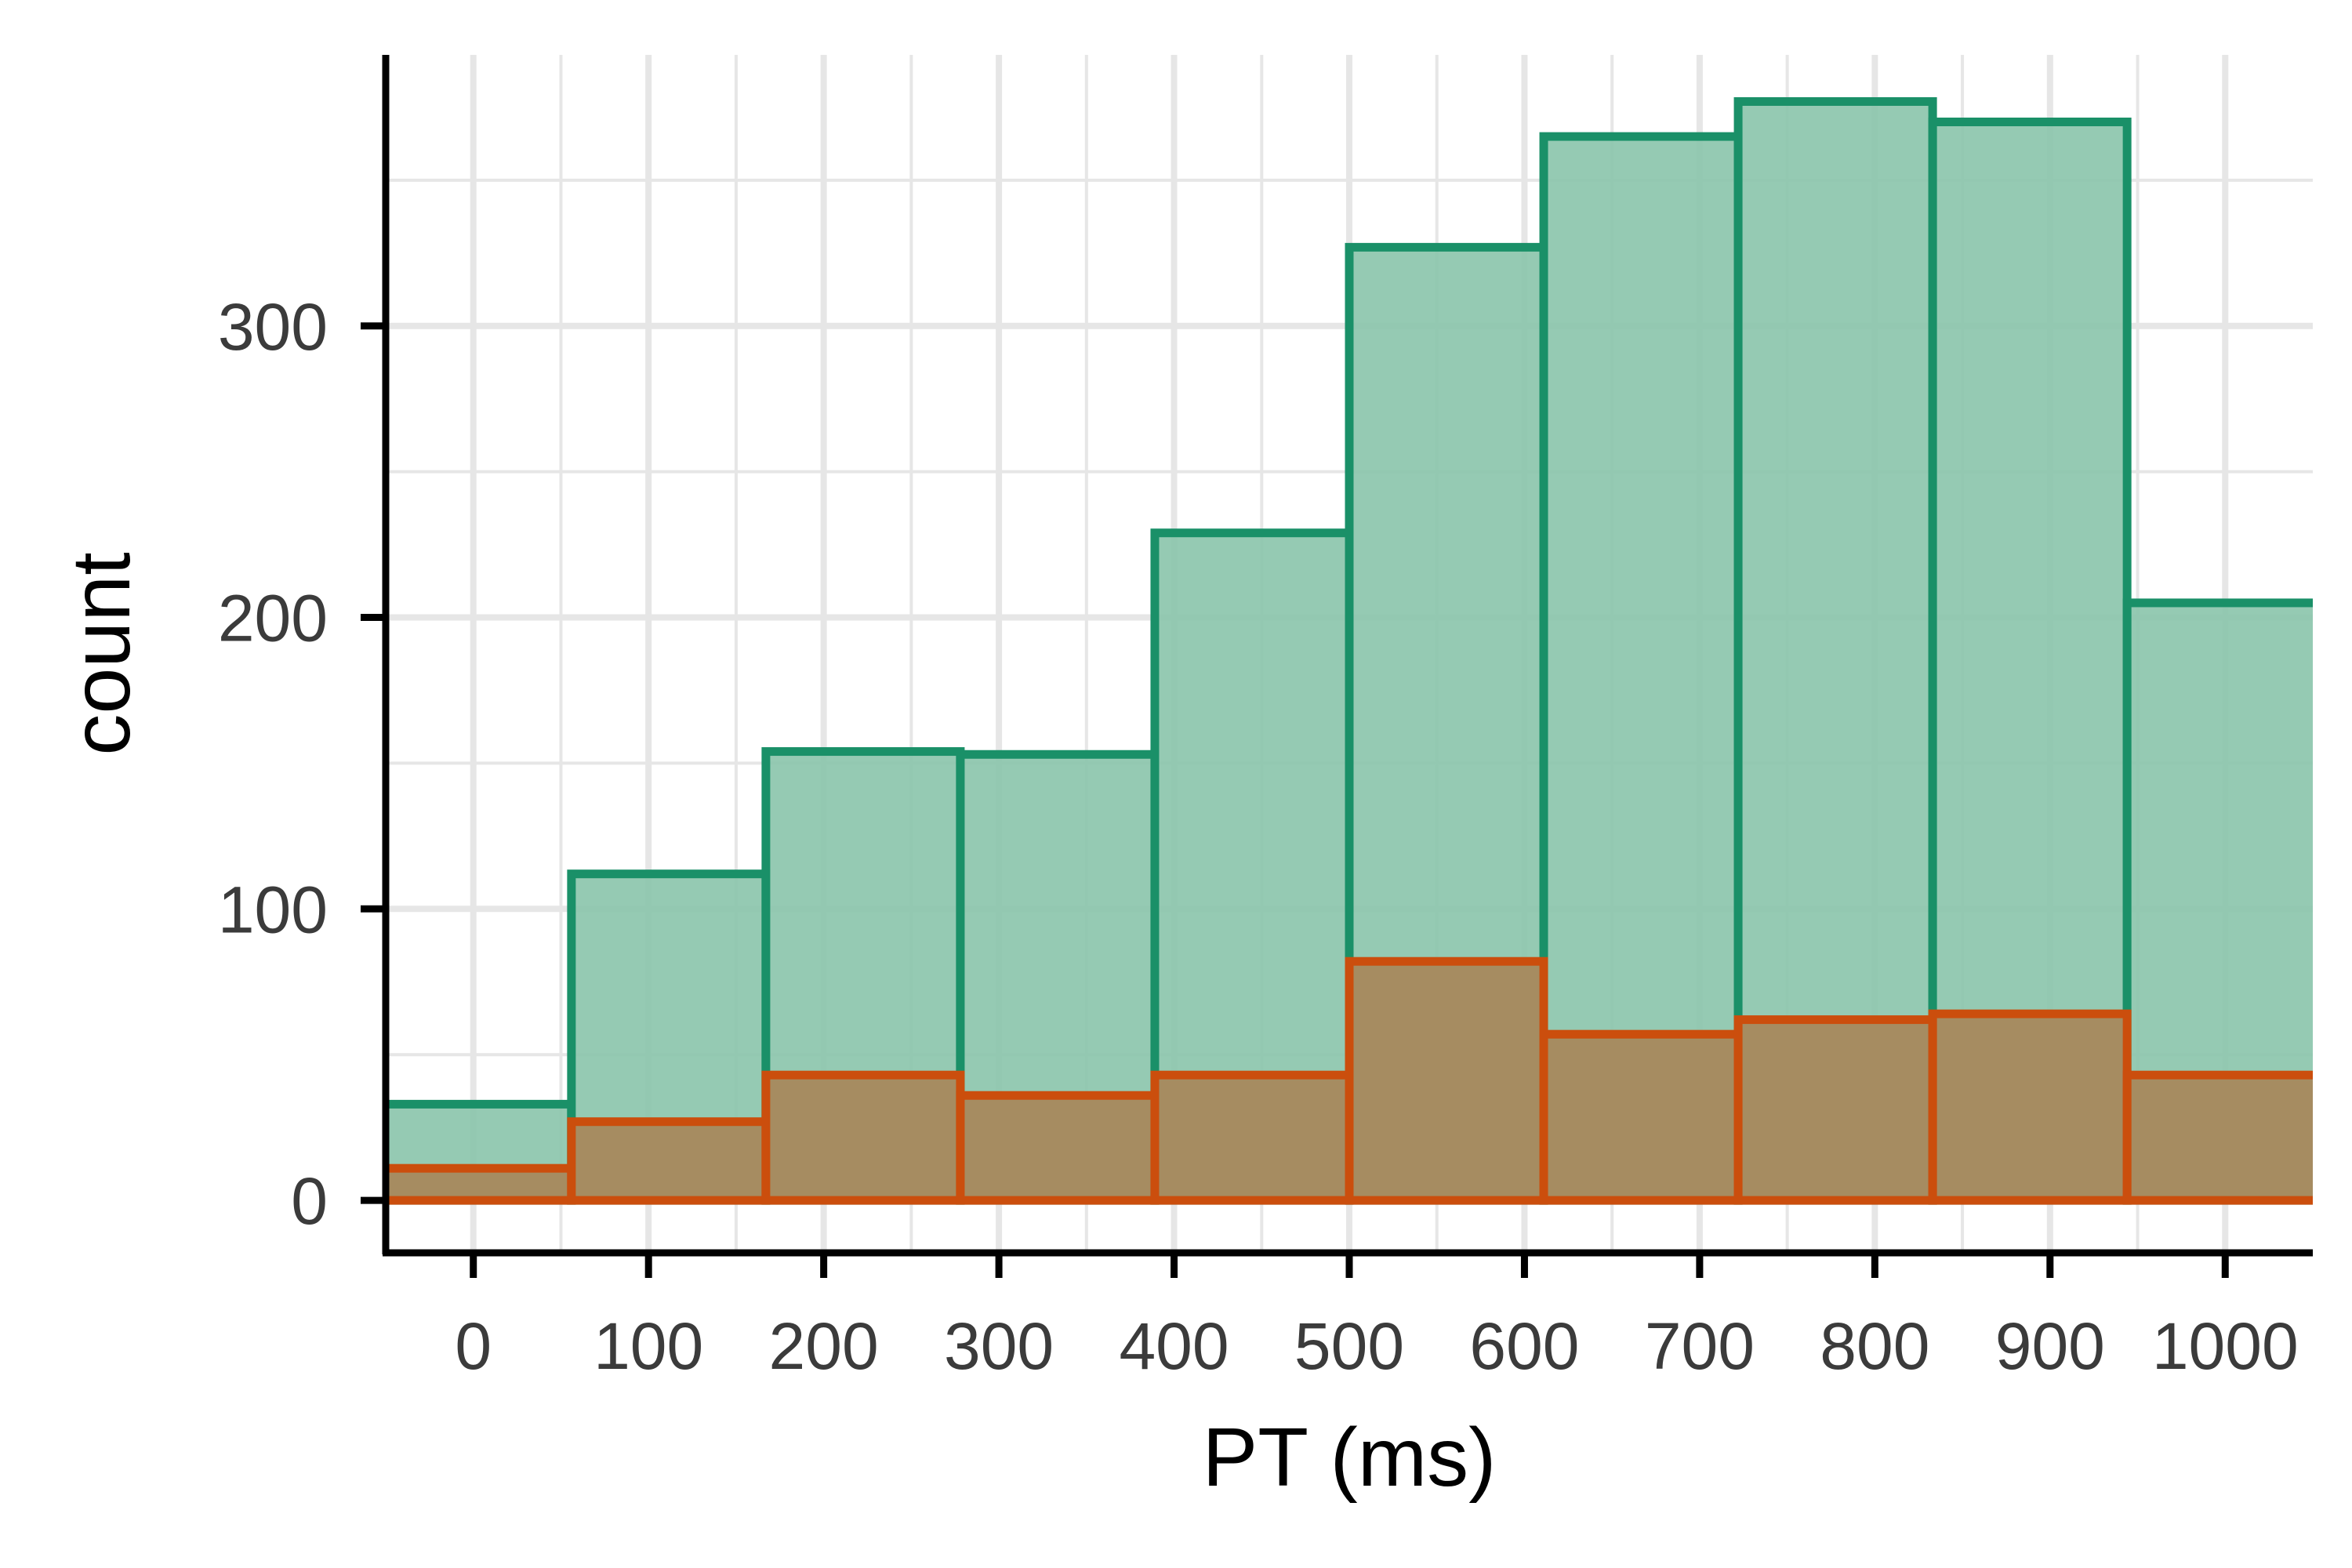  Describe the element at coordinates (1174, 1346) in the screenshot. I see `x-tick-label: 400` at that location.